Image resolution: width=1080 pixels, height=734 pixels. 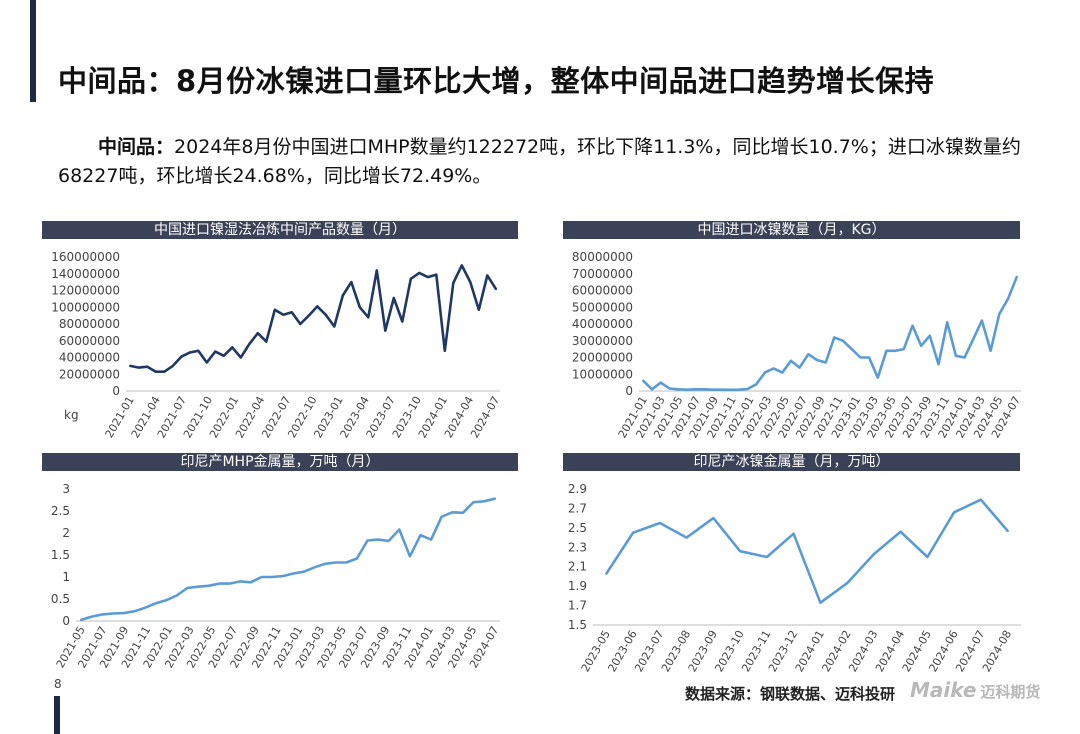 I want to click on y-tick-label: 2.1, so click(x=577, y=567).